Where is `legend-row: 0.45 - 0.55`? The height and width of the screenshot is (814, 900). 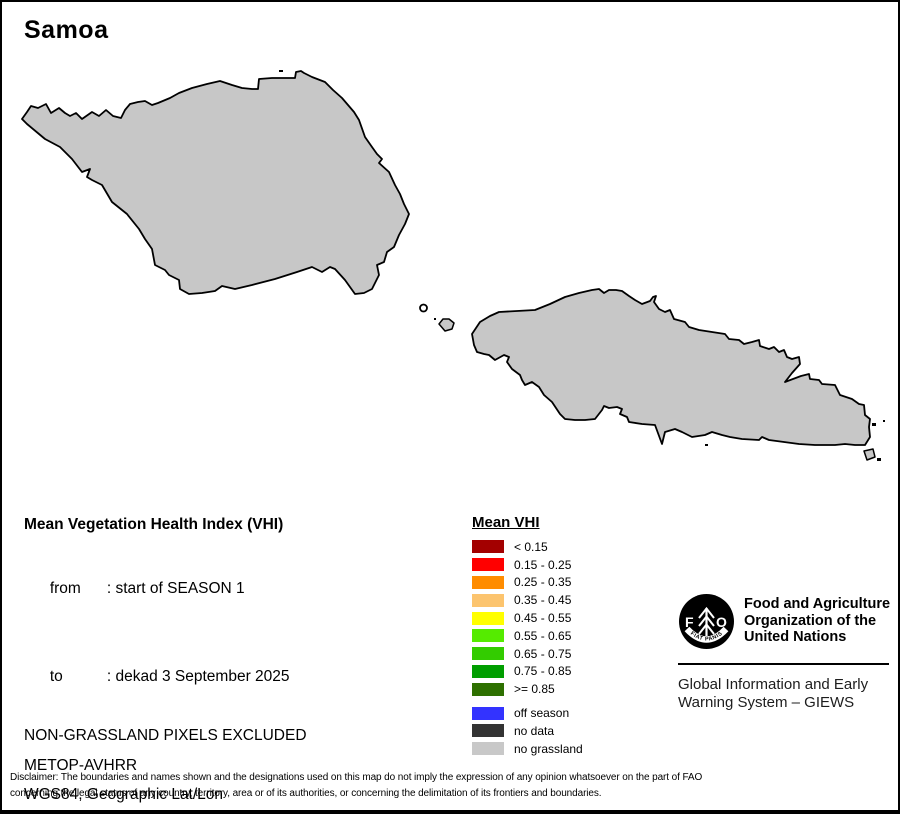 legend-row: 0.45 - 0.55 is located at coordinates (557, 618).